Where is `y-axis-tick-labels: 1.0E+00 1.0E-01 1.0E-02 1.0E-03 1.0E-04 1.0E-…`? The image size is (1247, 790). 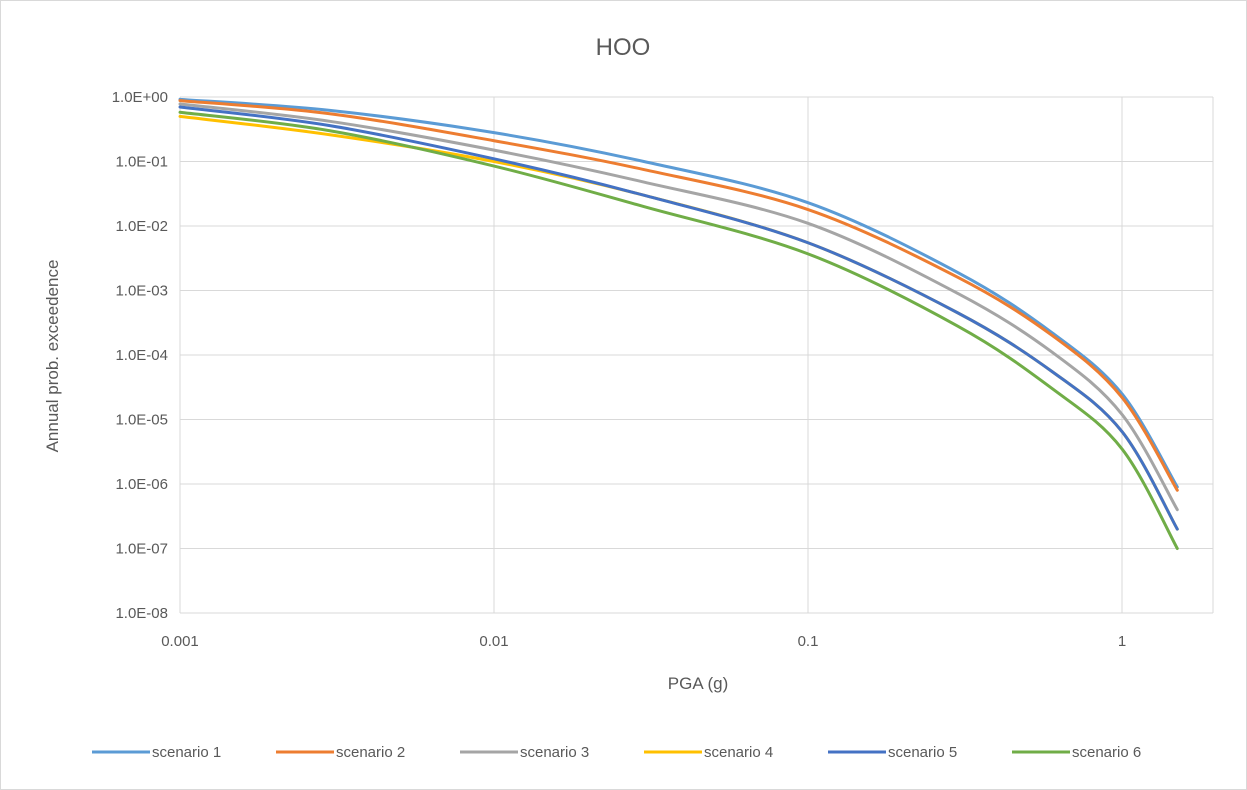 y-axis-tick-labels: 1.0E+00 1.0E-01 1.0E-02 1.0E-03 1.0E-04 1.0E-… is located at coordinates (140, 355).